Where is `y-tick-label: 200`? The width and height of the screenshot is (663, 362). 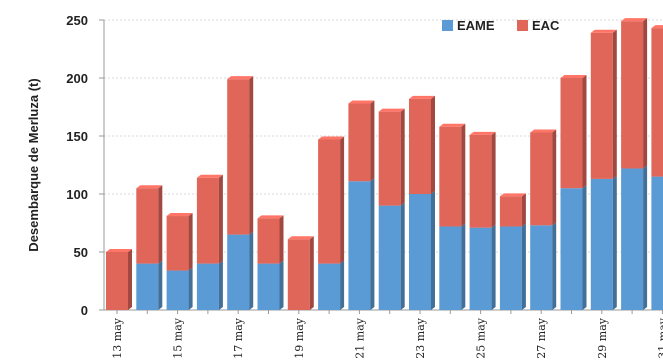
y-tick-label: 200 is located at coordinates (77, 78).